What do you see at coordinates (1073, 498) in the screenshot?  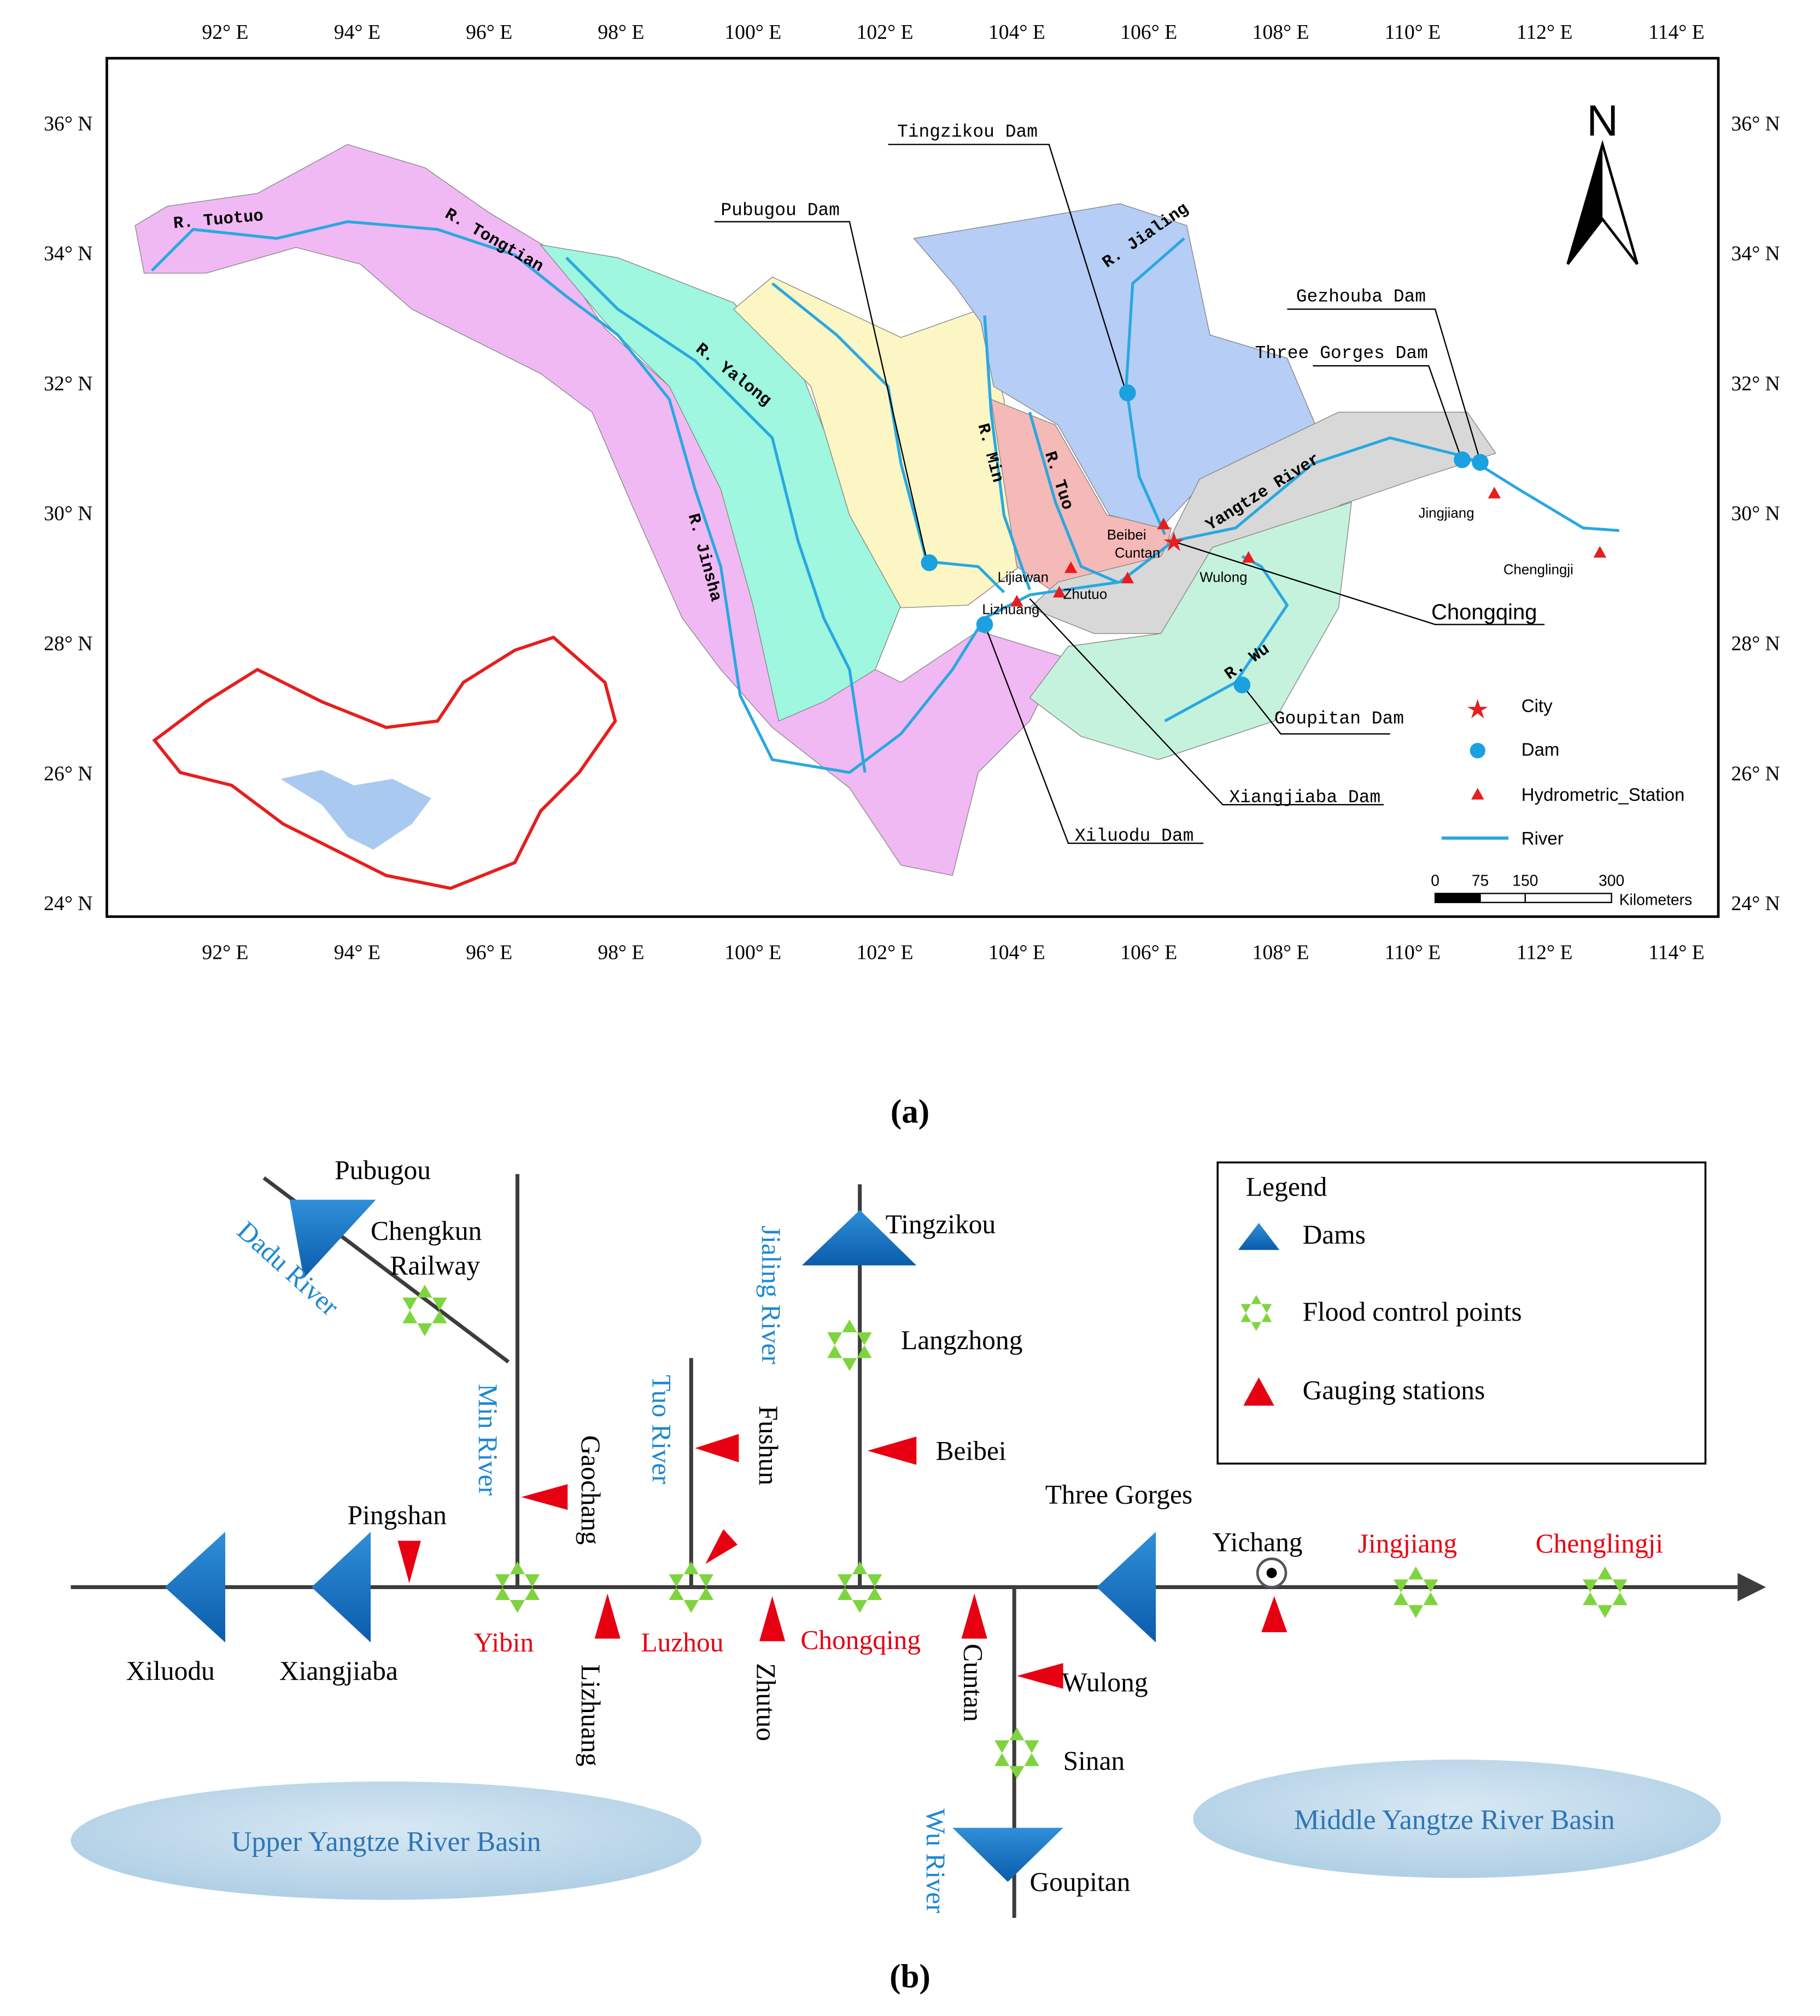 I see `tuo-river` at bounding box center [1073, 498].